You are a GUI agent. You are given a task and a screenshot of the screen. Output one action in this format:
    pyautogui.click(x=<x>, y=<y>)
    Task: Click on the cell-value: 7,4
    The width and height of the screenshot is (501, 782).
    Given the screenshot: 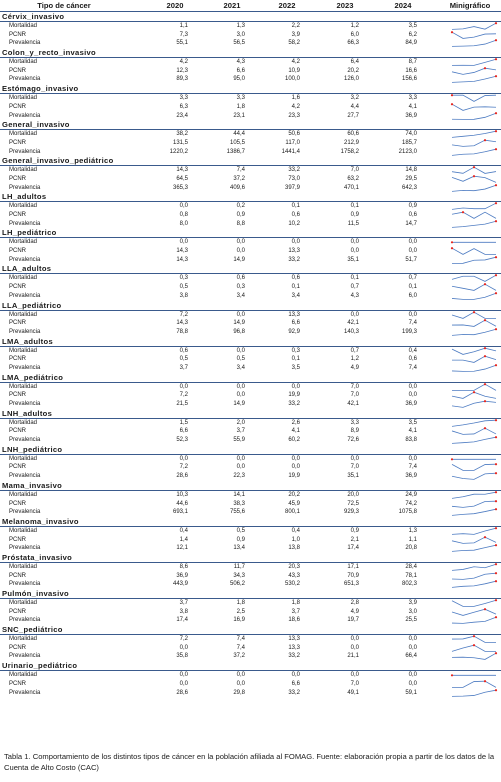 What is the action you would take?
    pyautogui.click(x=240, y=639)
    